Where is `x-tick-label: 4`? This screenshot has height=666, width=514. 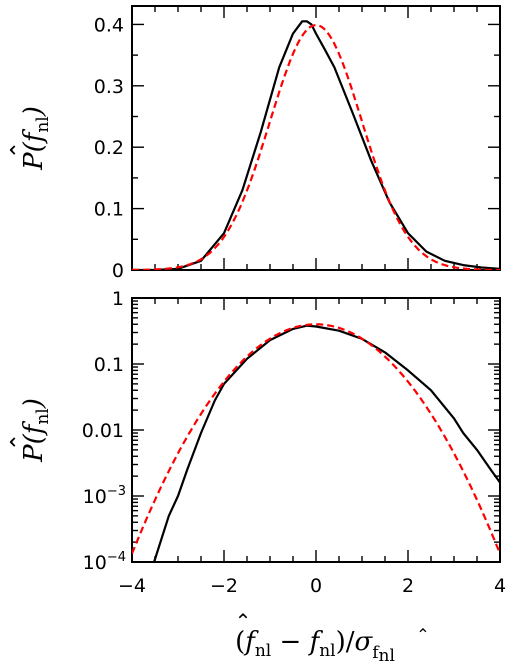 x-tick-label: 4 is located at coordinates (500, 586).